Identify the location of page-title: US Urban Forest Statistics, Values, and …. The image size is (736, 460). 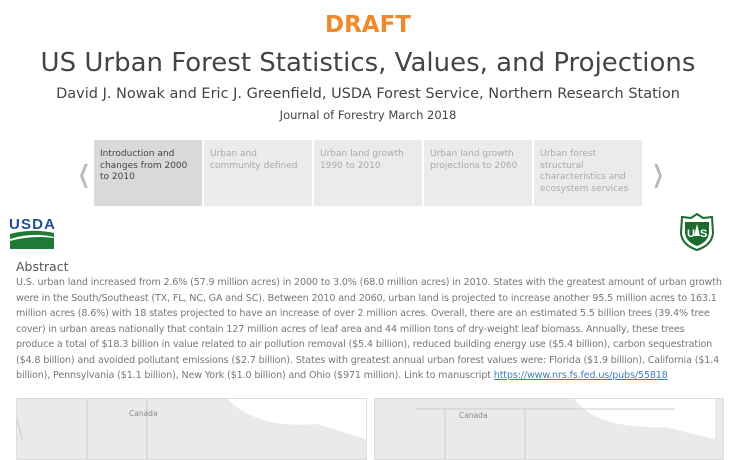
(368, 63).